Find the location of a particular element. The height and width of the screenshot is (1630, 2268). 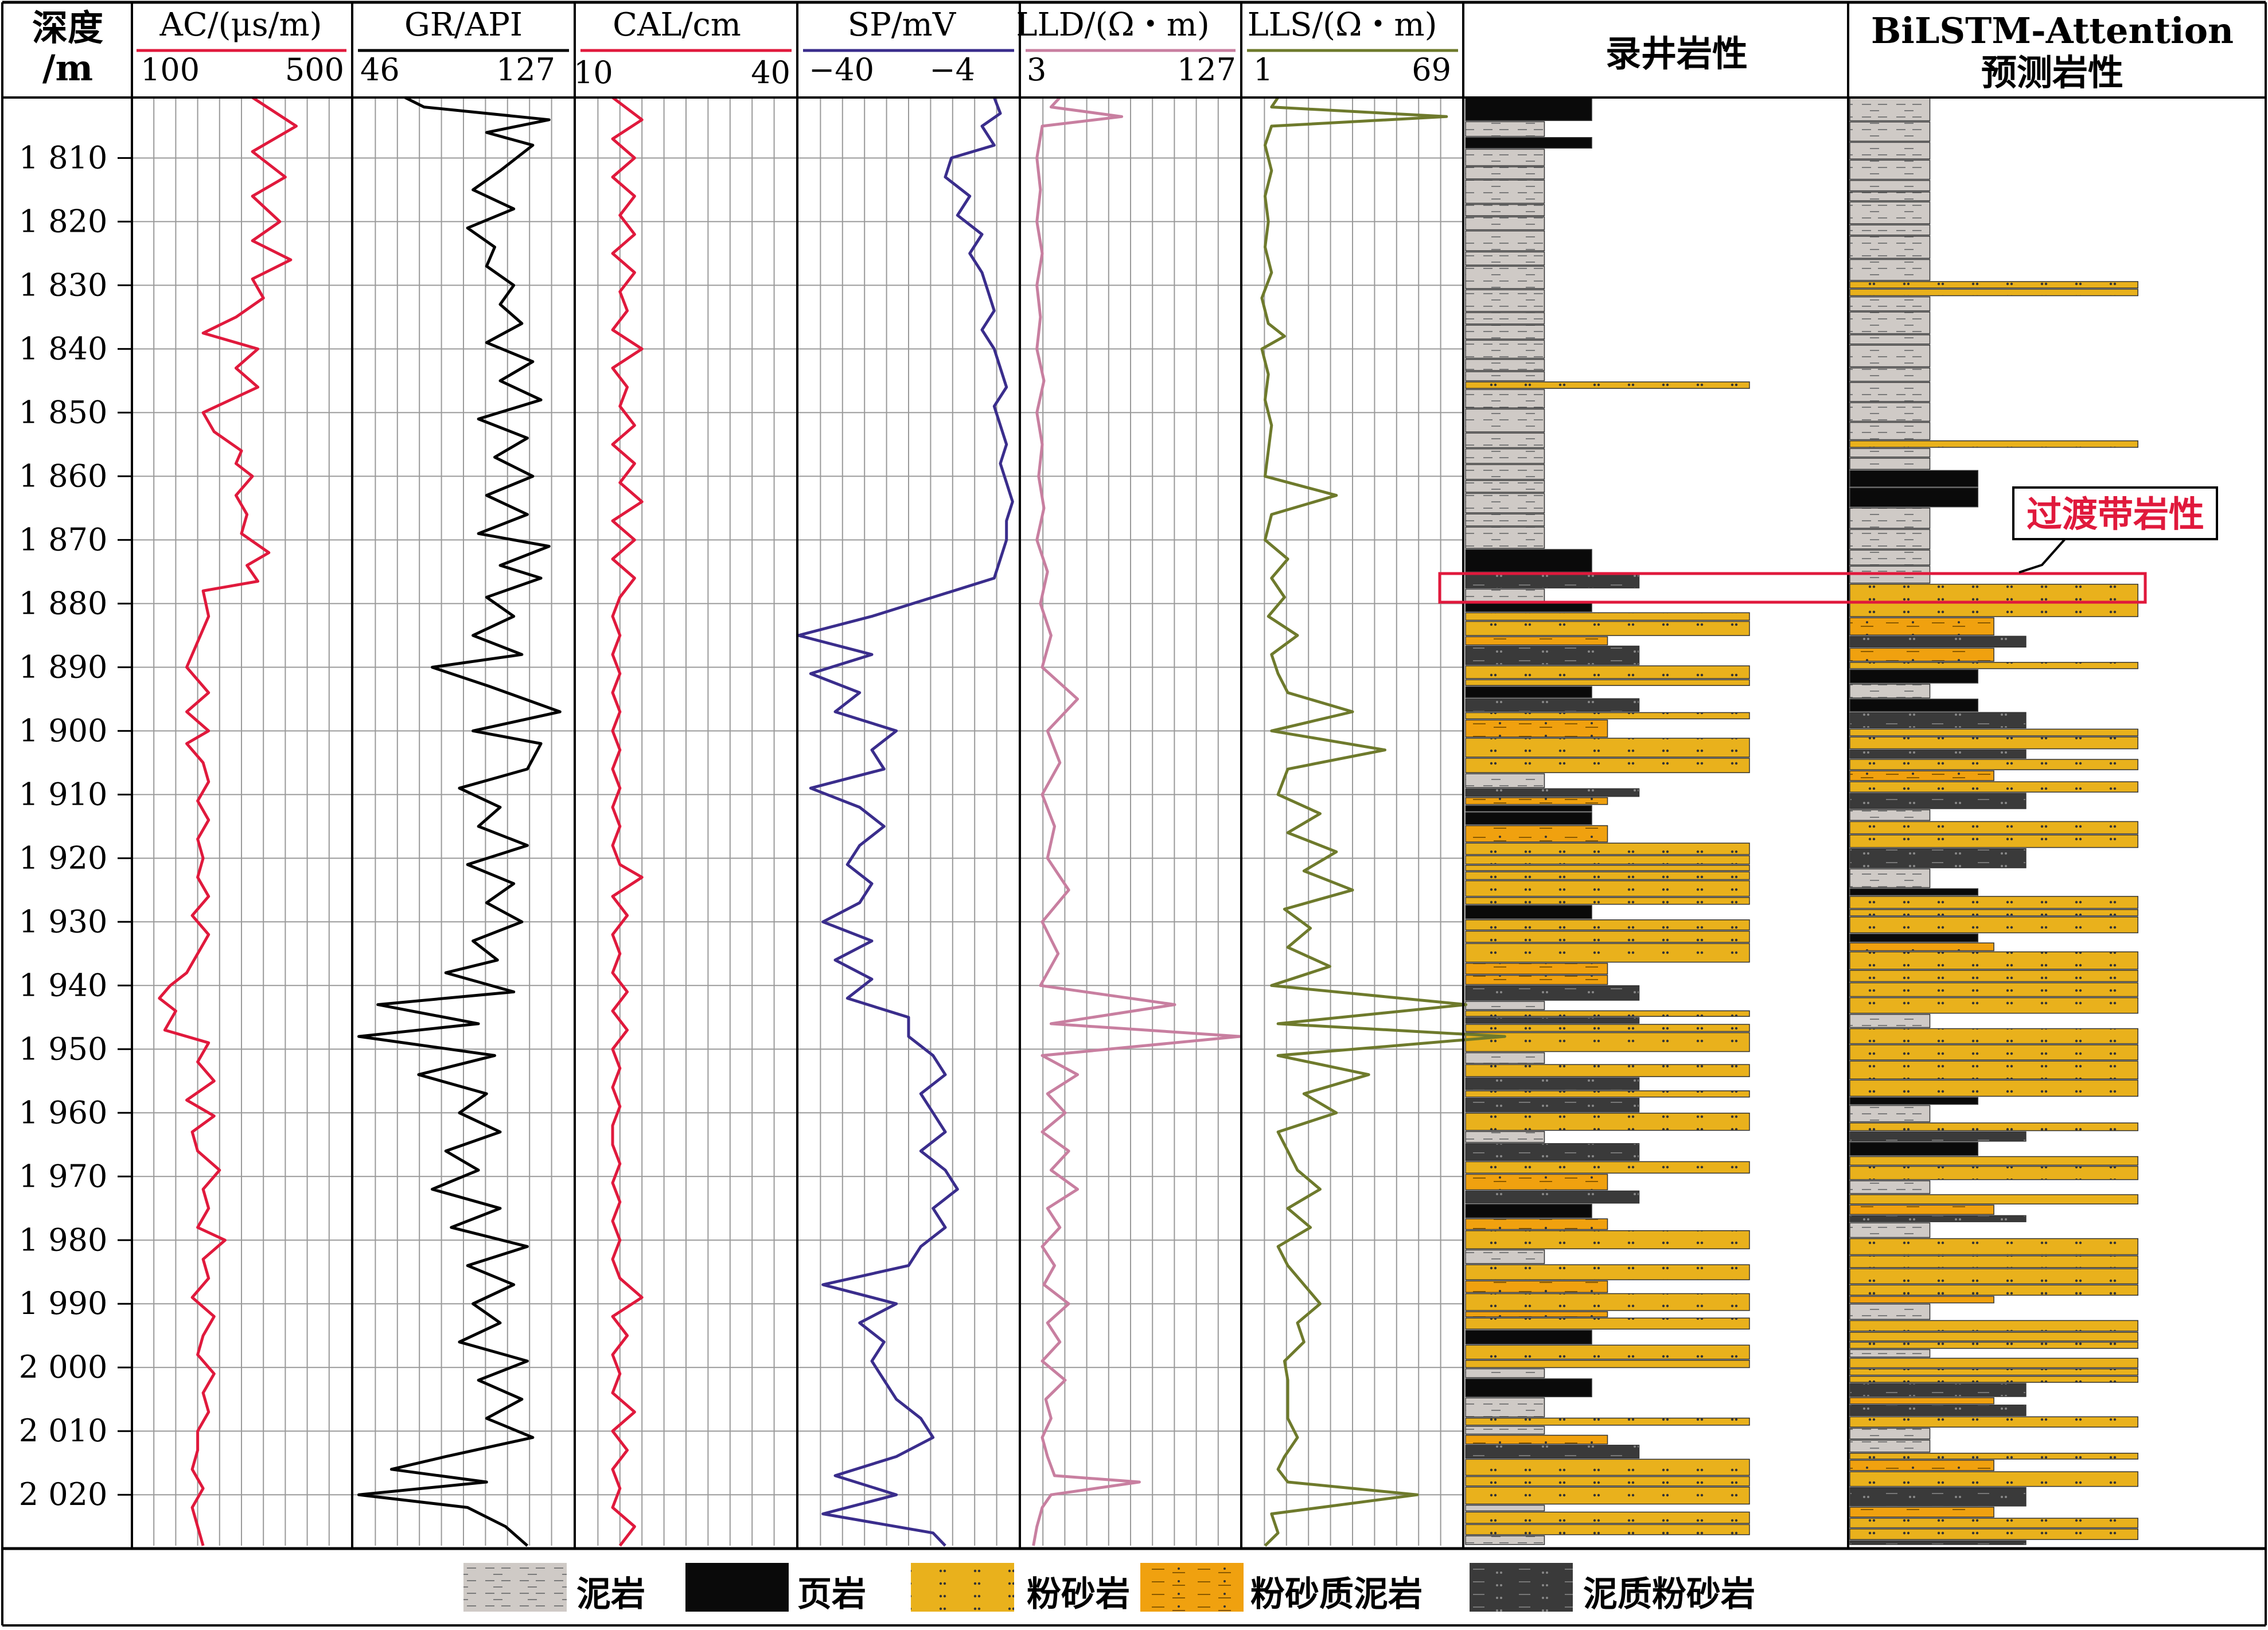

depth-tick-label: 1 860 is located at coordinates (64, 476).